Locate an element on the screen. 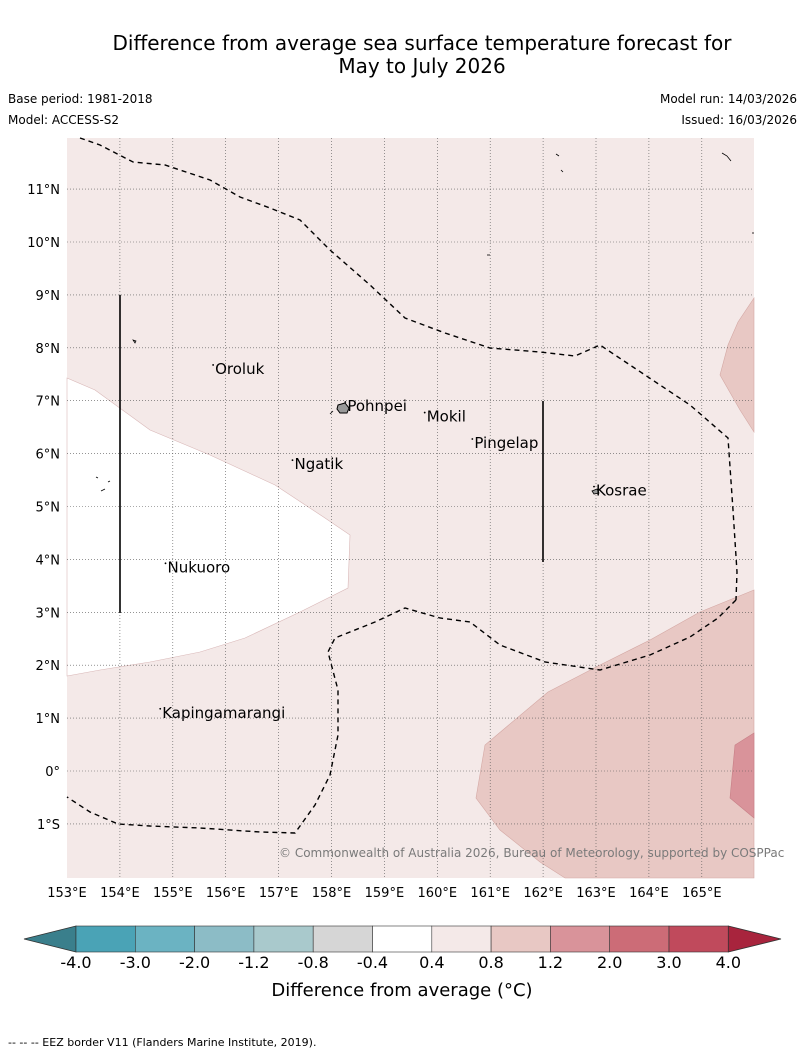 The image size is (804, 1058). lat-tick-label: 8°N is located at coordinates (48, 349).